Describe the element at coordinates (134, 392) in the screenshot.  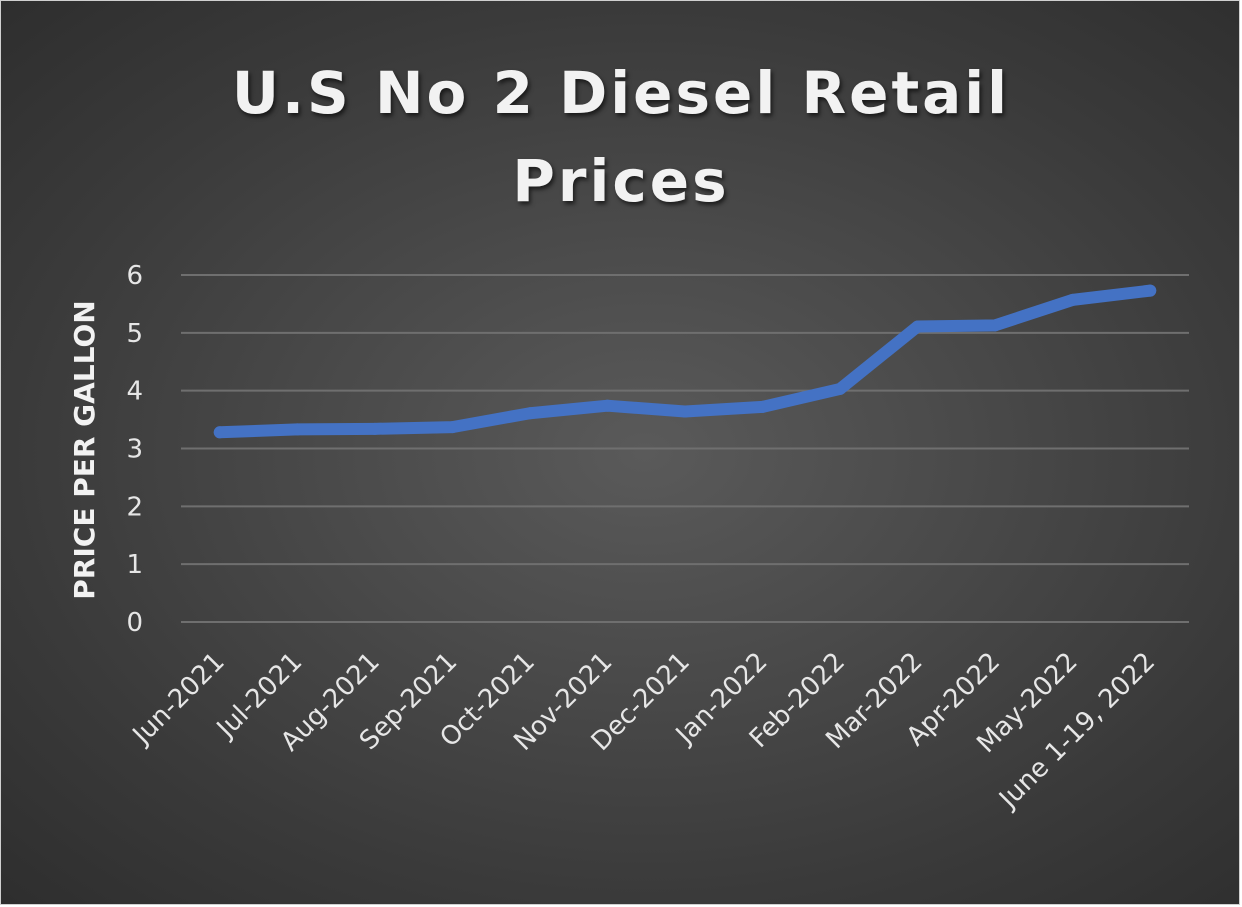
I see `y-tick-label: 4` at that location.